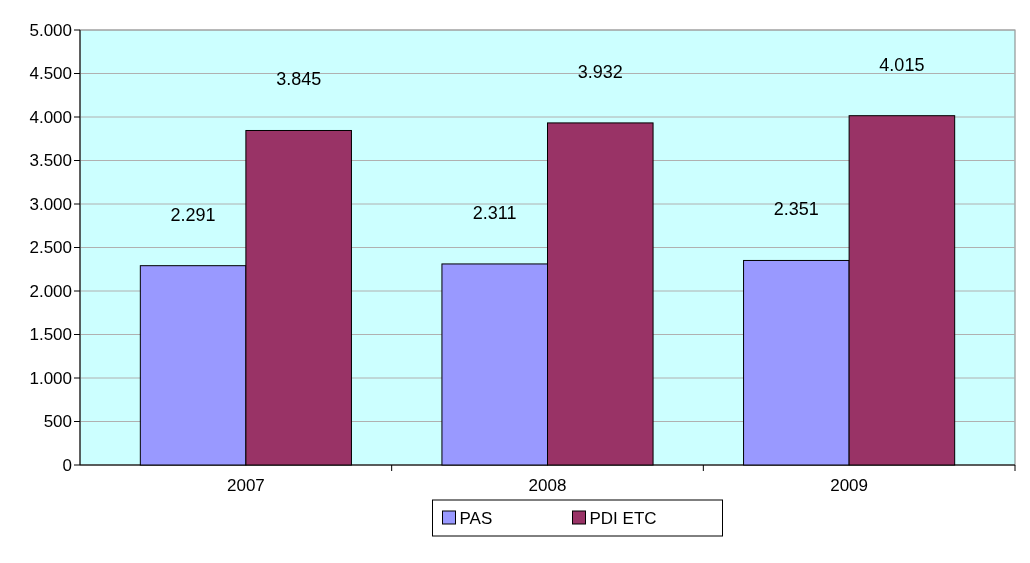 The height and width of the screenshot is (563, 1030). What do you see at coordinates (623, 518) in the screenshot?
I see `legend-label: PDI ETC` at bounding box center [623, 518].